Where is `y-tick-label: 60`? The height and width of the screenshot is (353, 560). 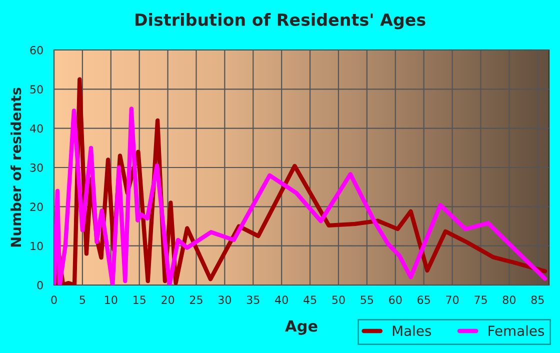 y-tick-label: 60 is located at coordinates (36, 50).